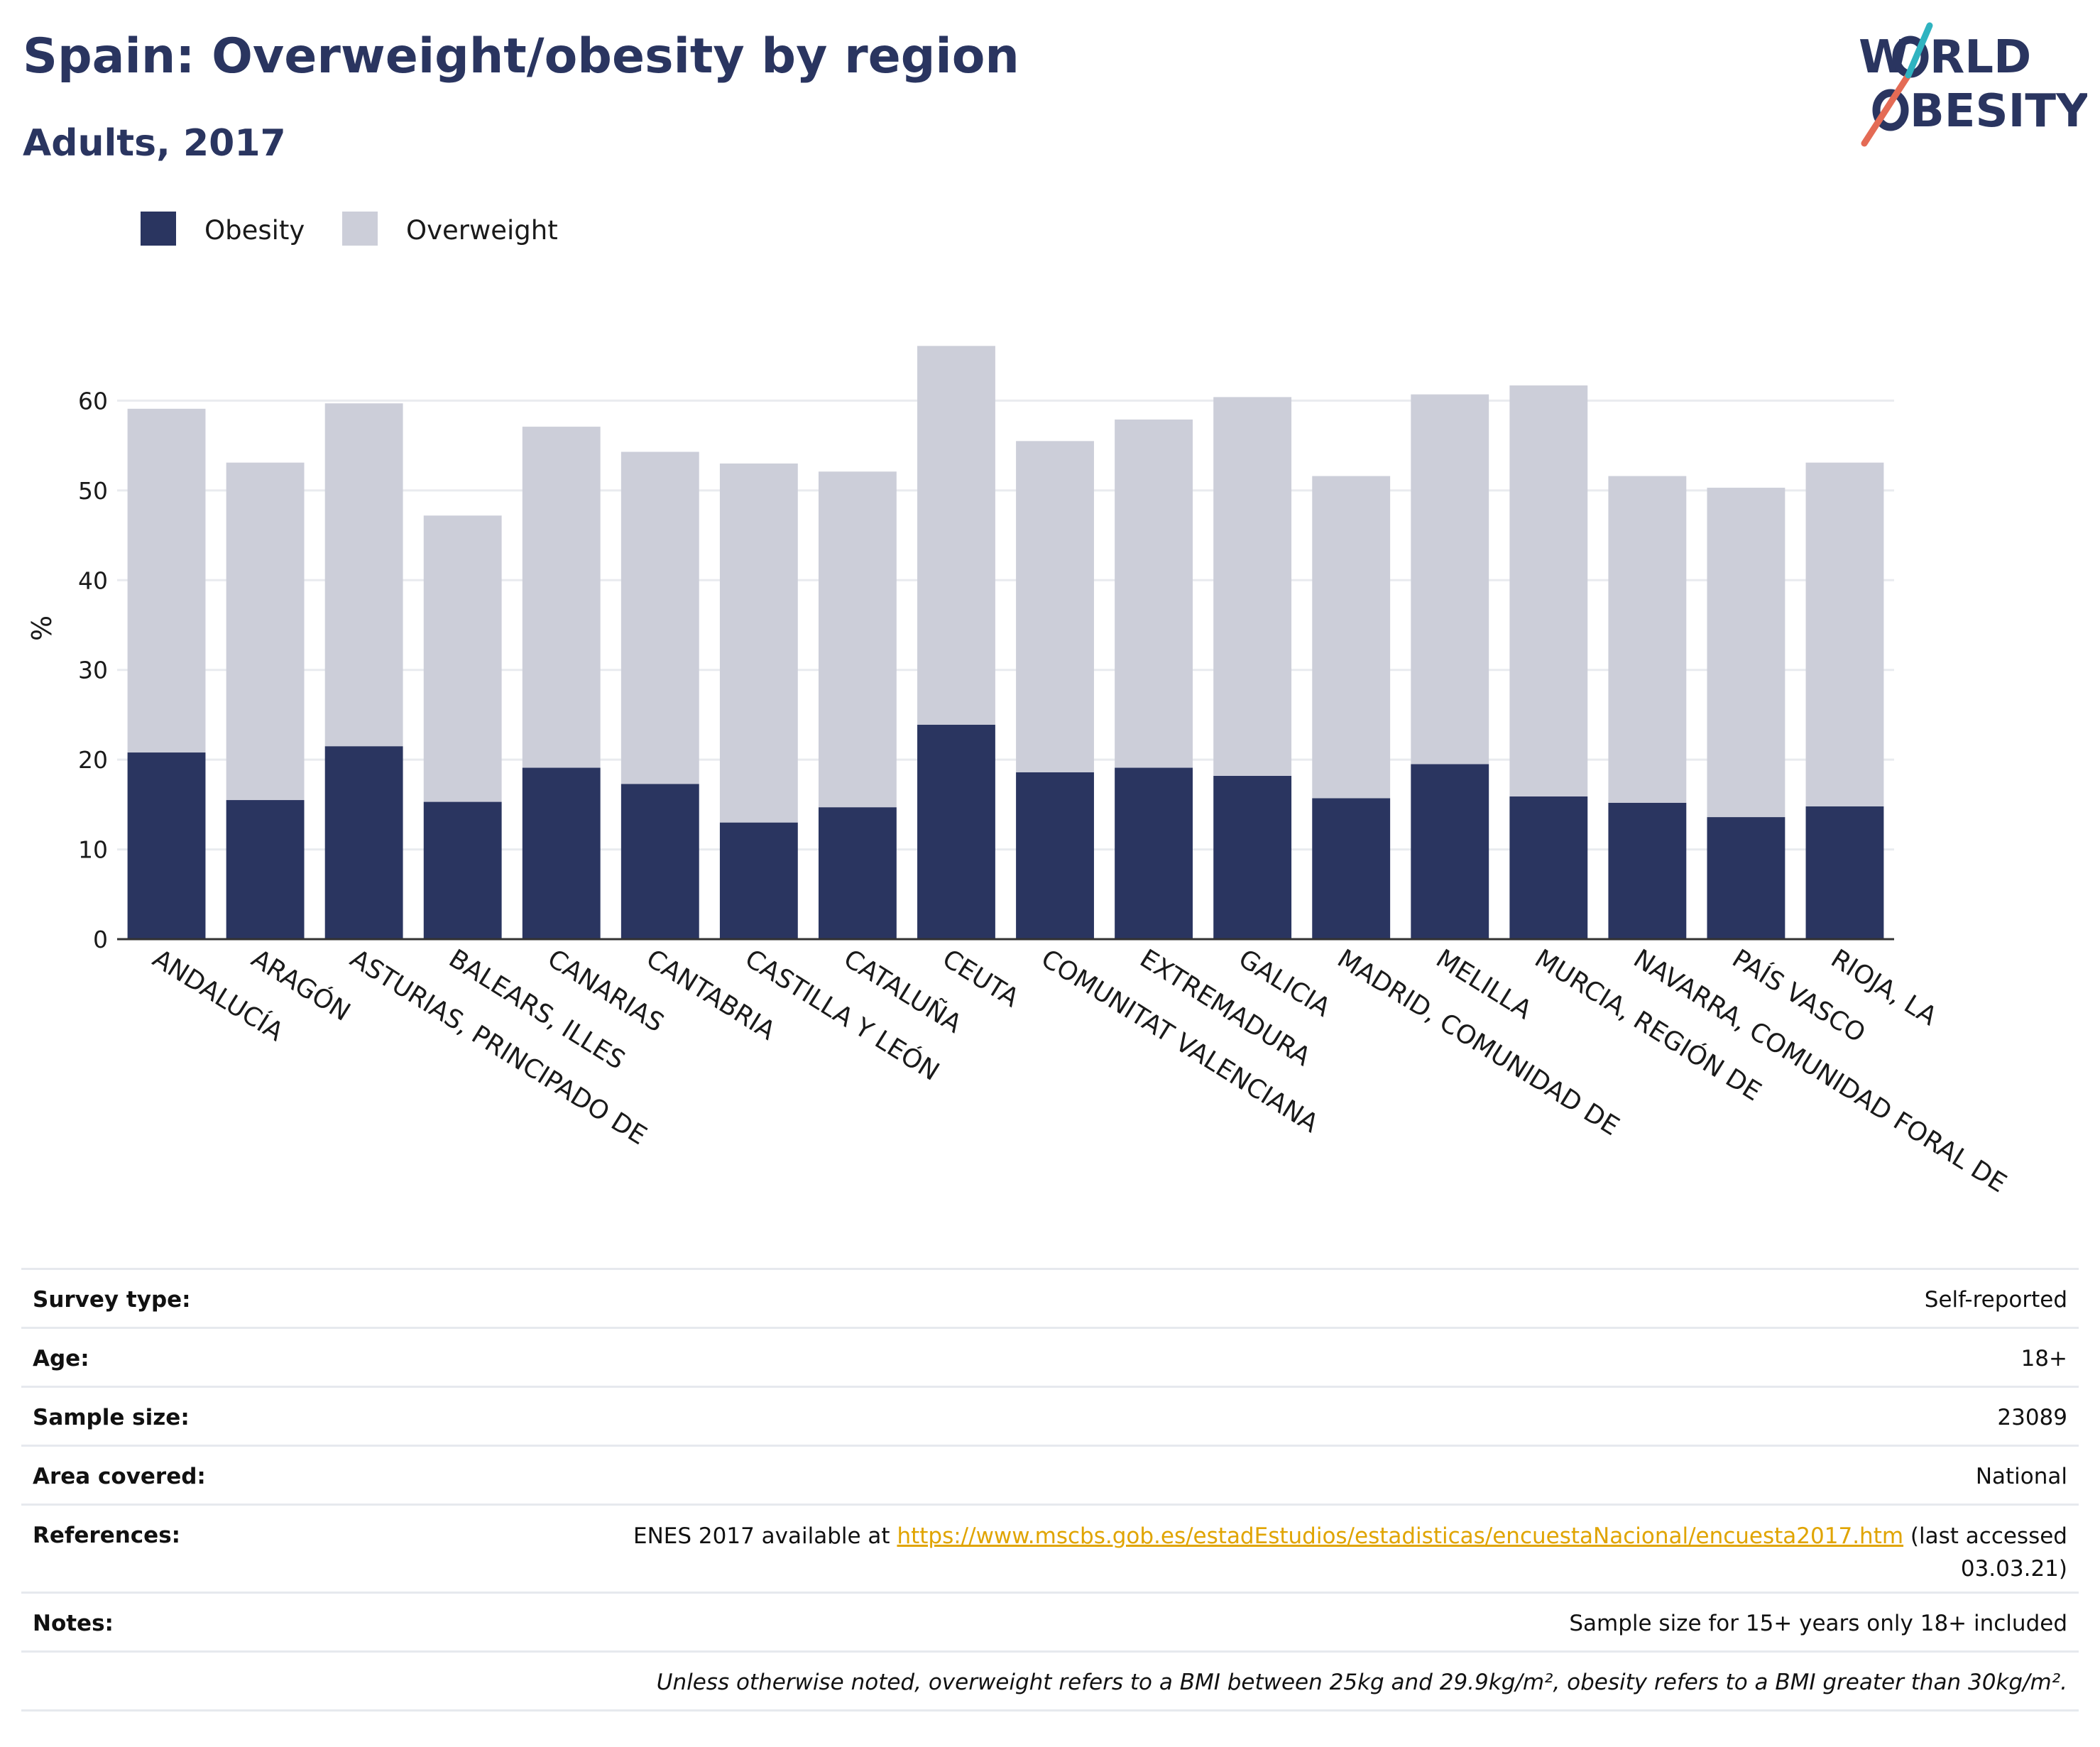 This screenshot has width=2100, height=1747. Describe the element at coordinates (1998, 111) in the screenshot. I see `logo-line2-end: BESITY` at that location.